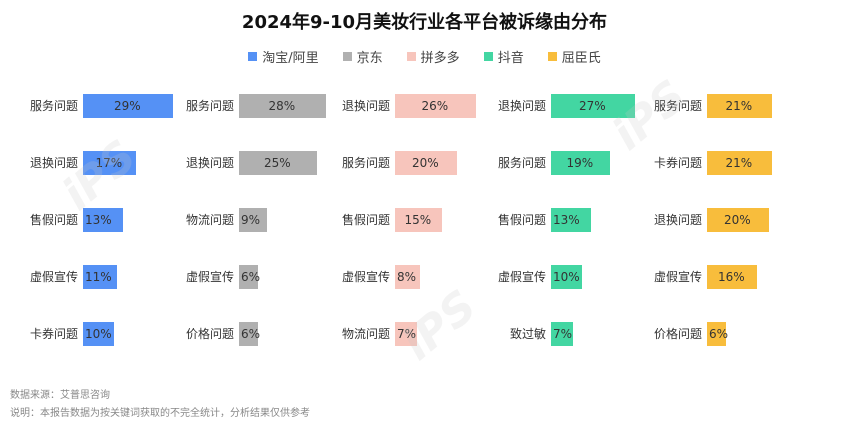  Describe the element at coordinates (581, 58) in the screenshot. I see `legend-label-watsons: 屈臣氏` at that location.